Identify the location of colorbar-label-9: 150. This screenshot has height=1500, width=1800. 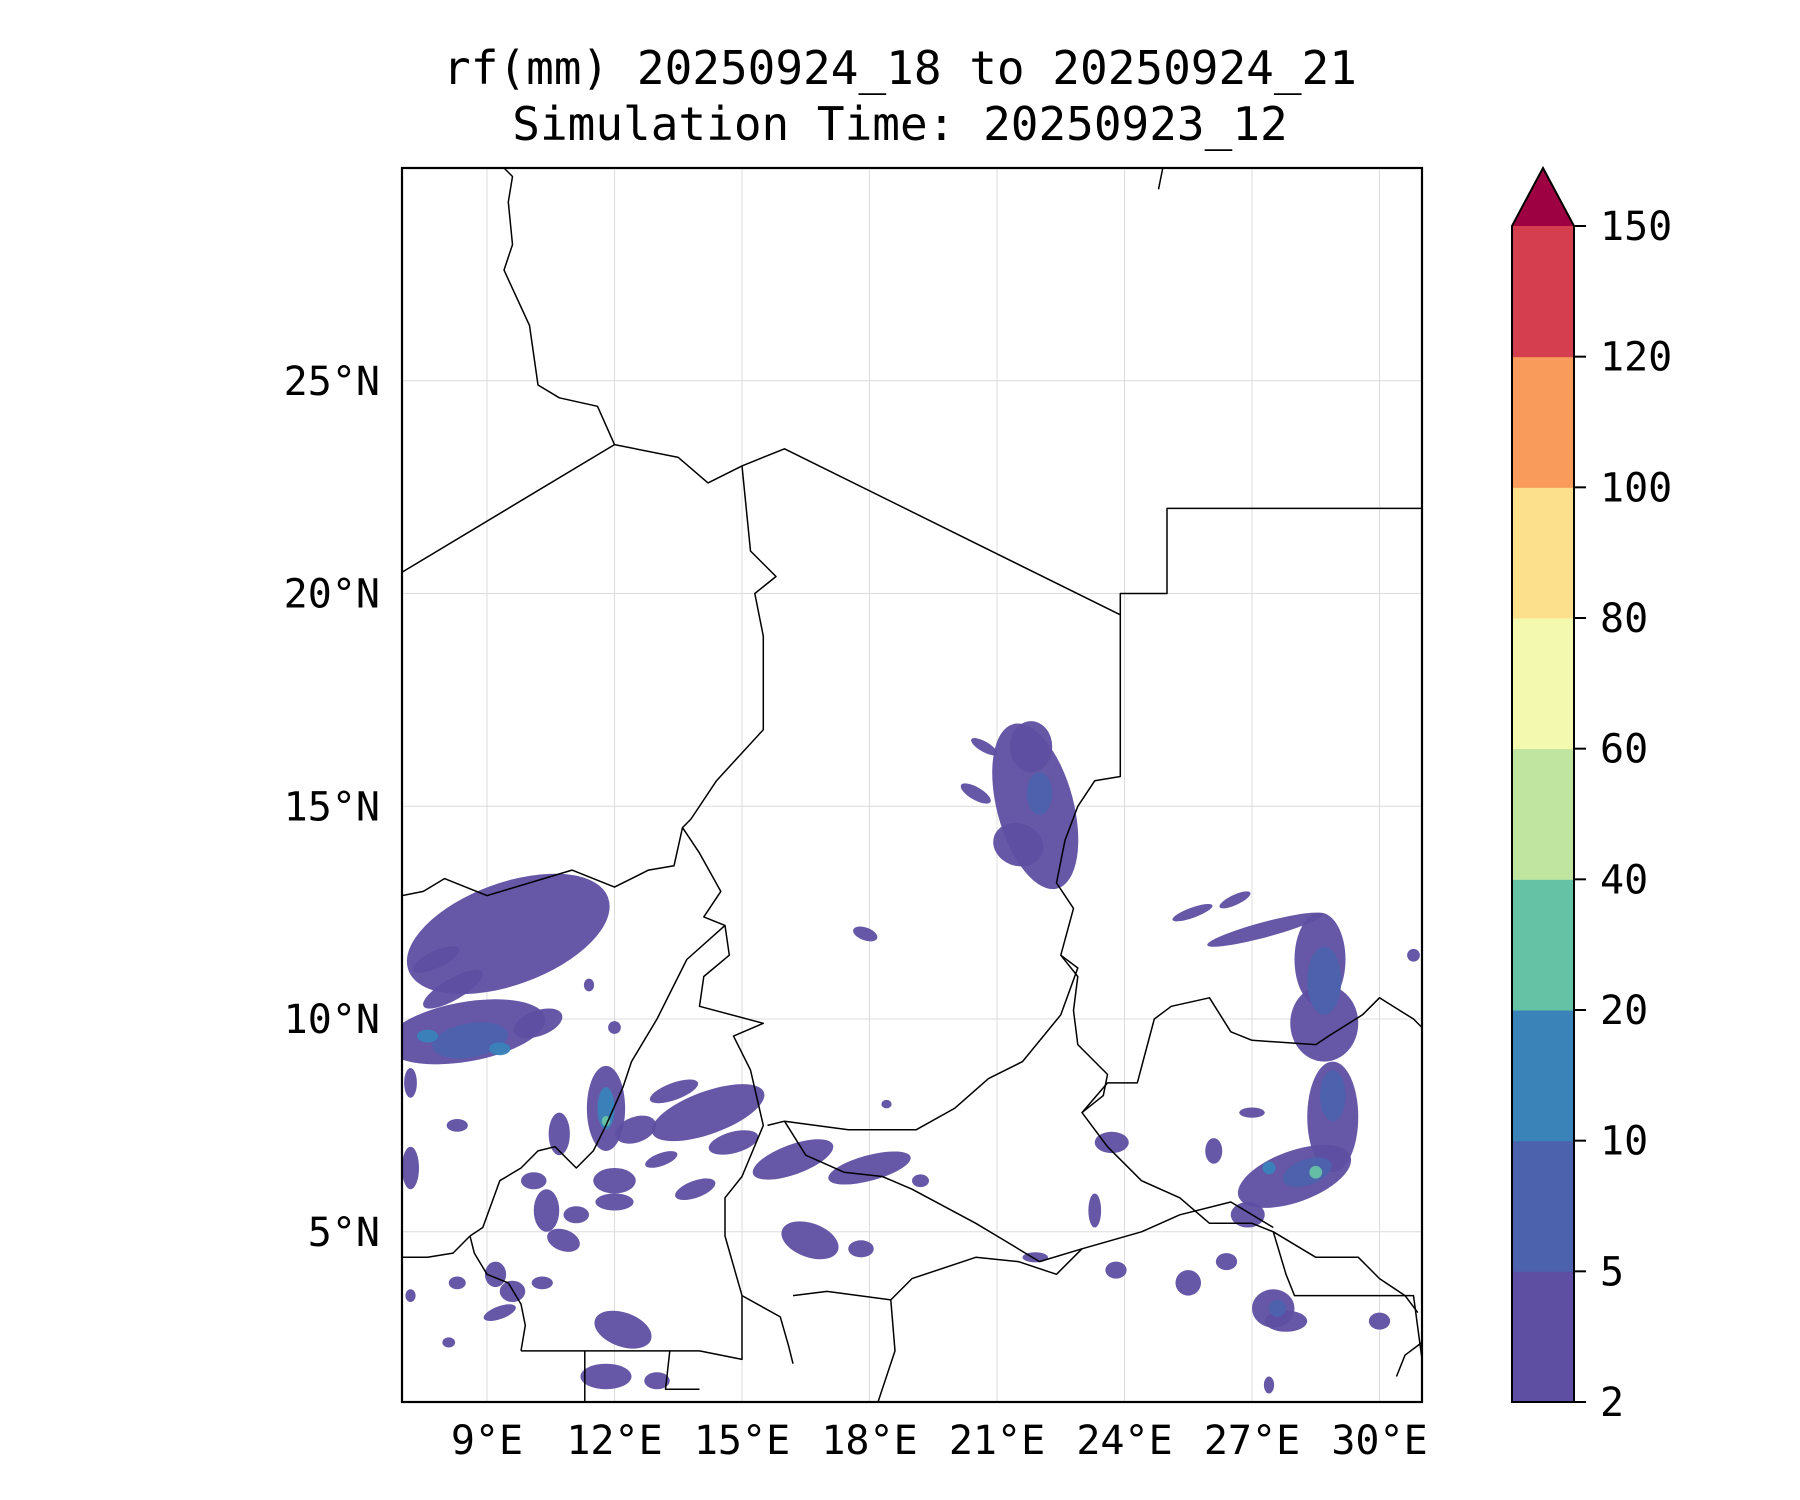
(1636, 227).